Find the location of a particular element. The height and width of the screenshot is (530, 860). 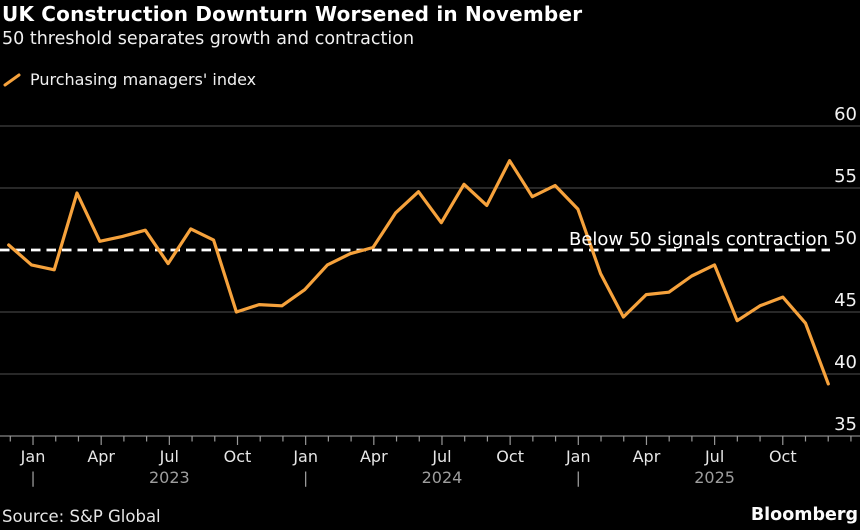

y-axis-label-50: 50 is located at coordinates (845, 238).